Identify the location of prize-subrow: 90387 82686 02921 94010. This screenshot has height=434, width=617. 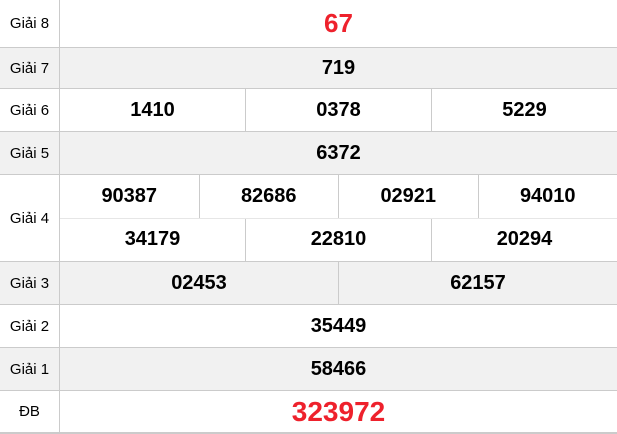
(338, 197).